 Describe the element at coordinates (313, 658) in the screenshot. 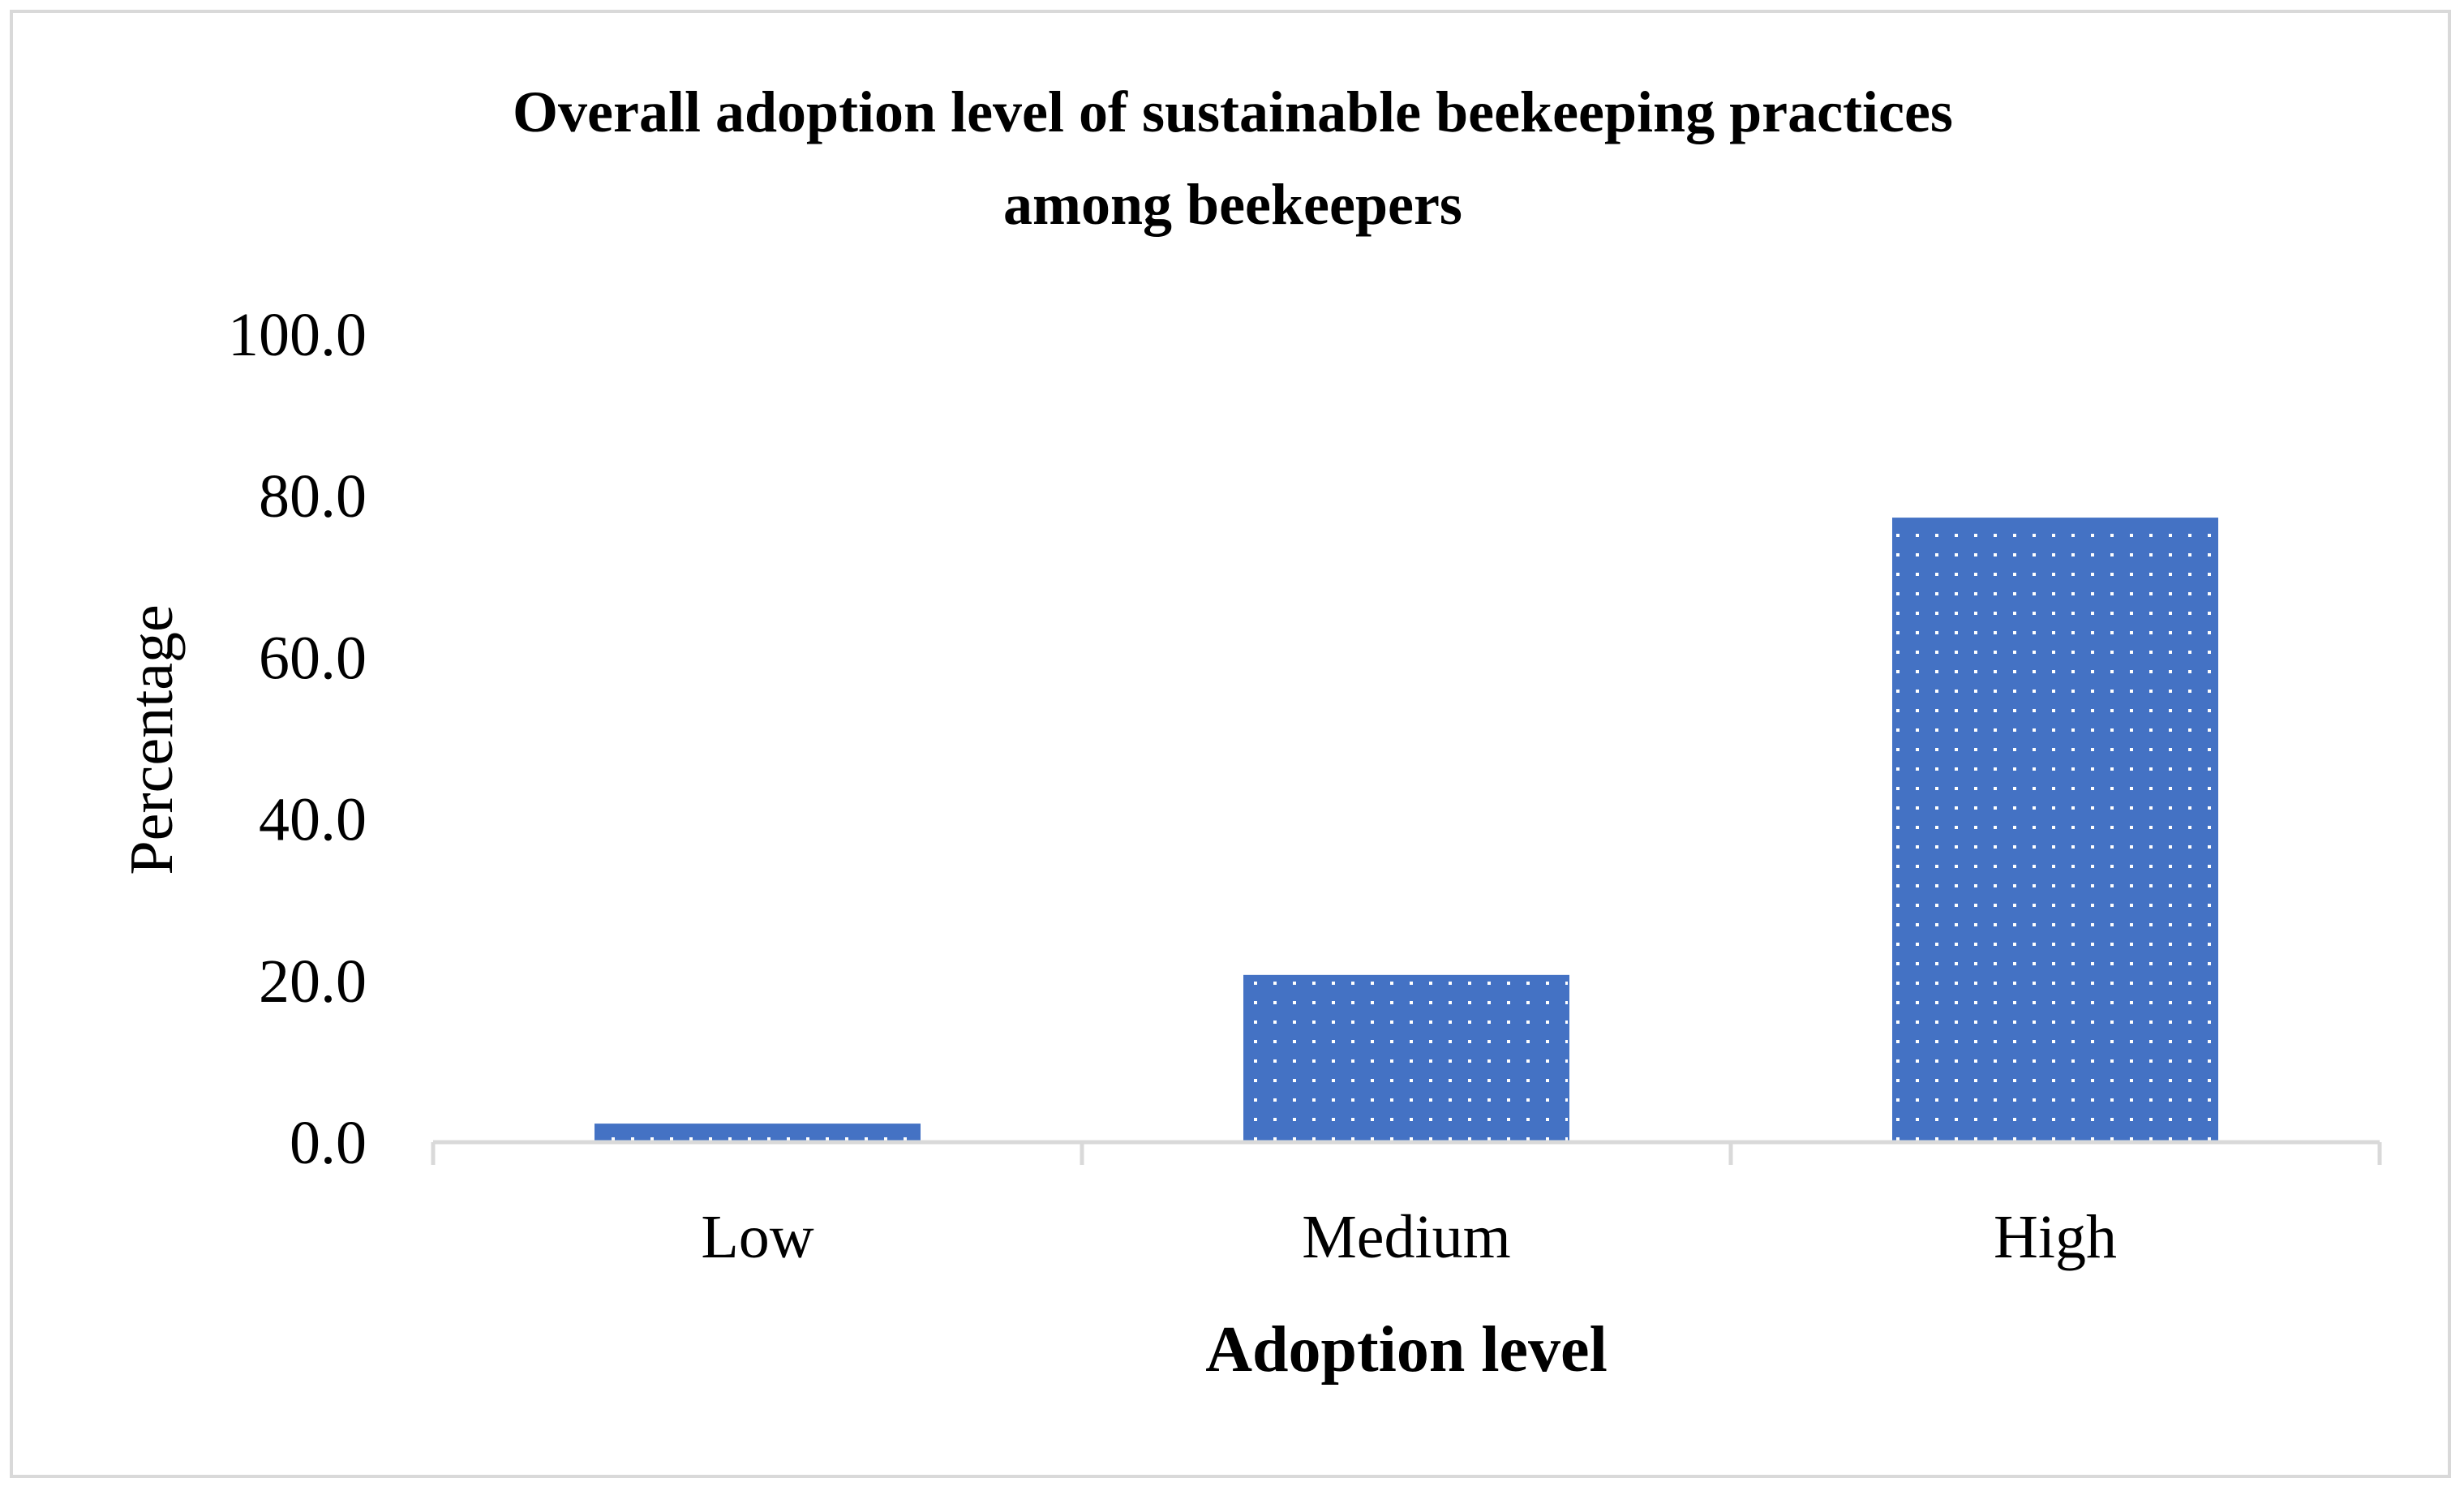

I see `y-tick-label: 60.0` at that location.